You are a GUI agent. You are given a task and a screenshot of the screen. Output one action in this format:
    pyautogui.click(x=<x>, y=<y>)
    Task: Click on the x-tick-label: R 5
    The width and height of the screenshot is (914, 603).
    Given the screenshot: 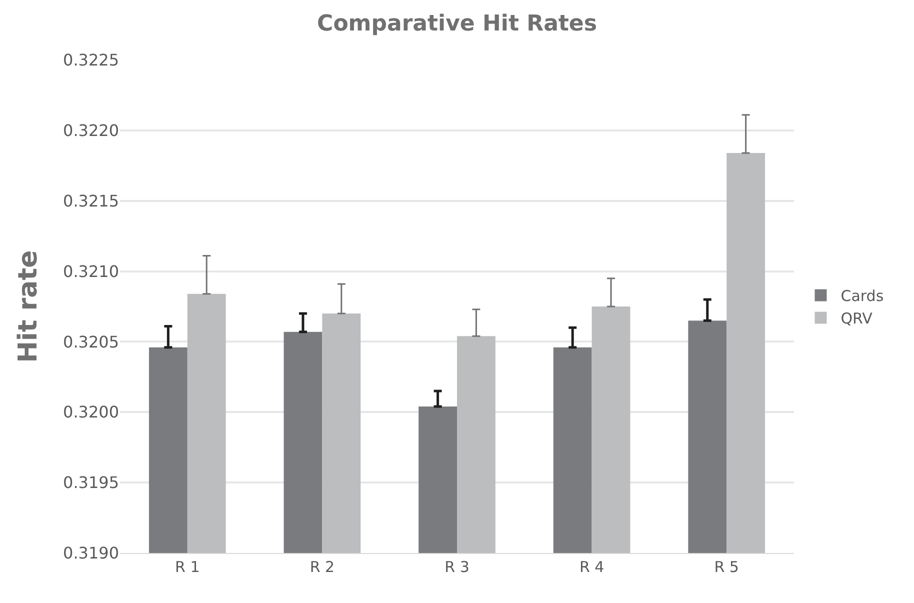 What is the action you would take?
    pyautogui.click(x=726, y=567)
    